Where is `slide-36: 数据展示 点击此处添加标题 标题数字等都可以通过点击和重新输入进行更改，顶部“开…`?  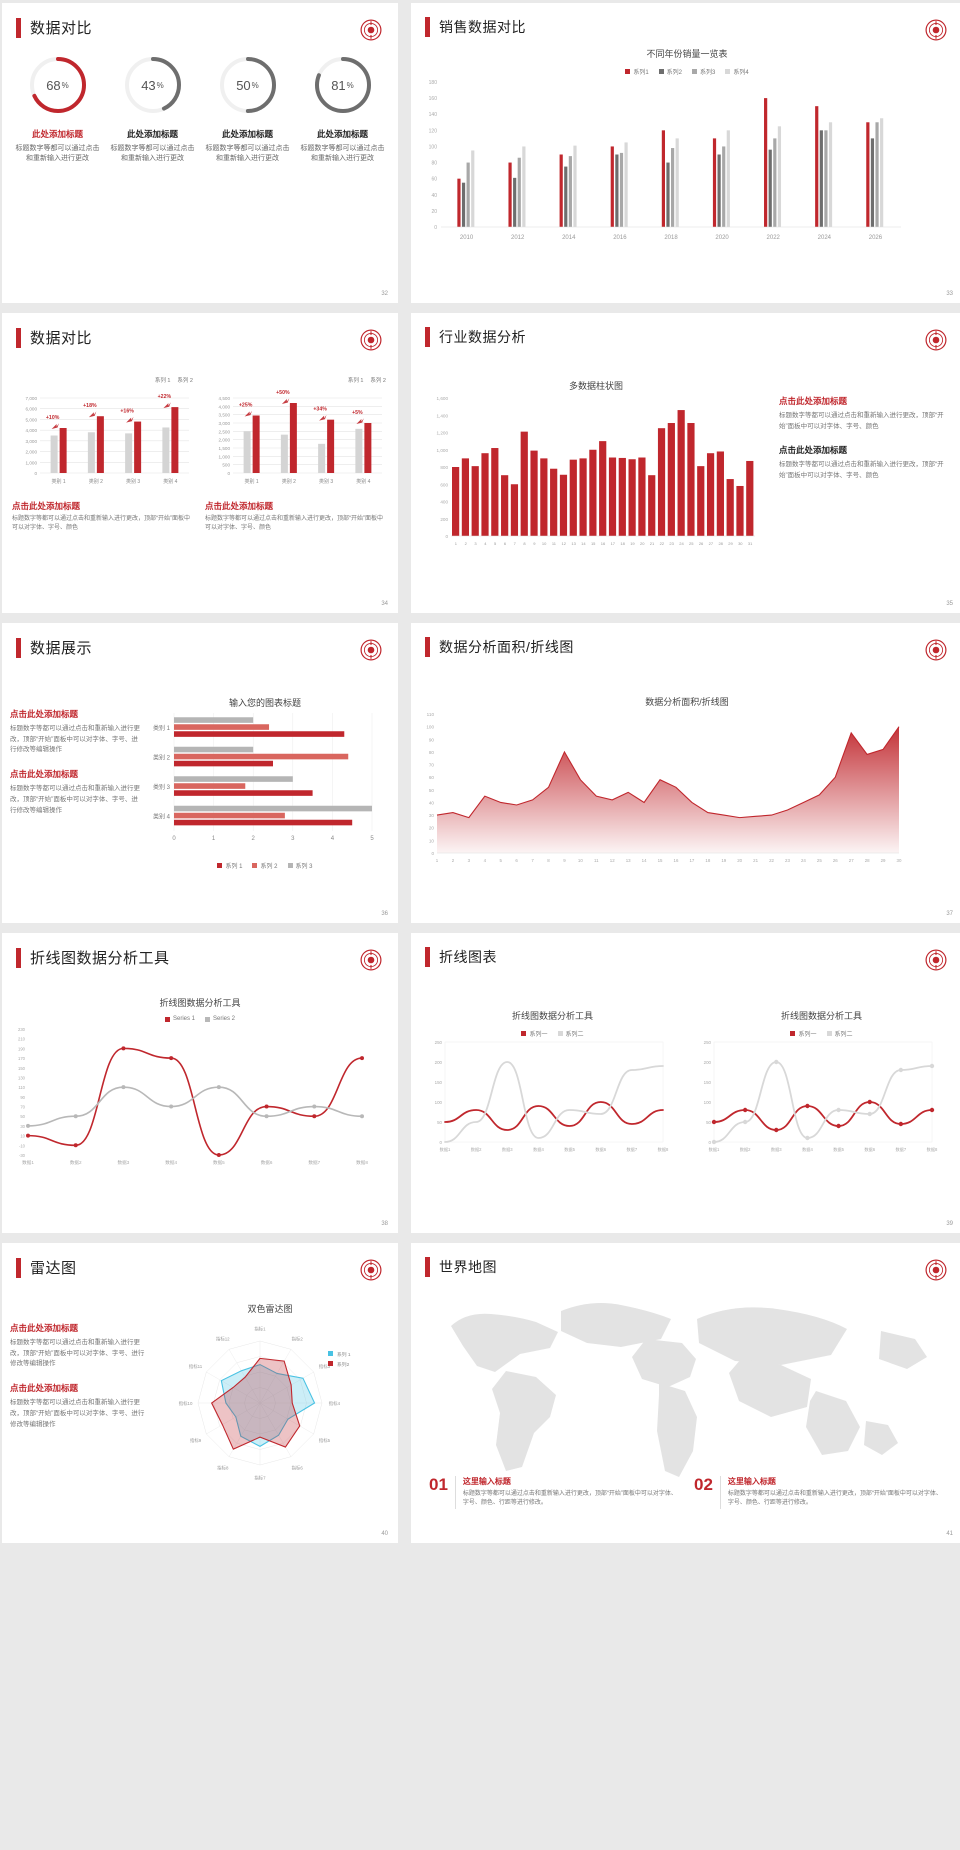
slide-36: 数据展示 点击此处添加标题 标题数字等都可以通过点击和重新输入进行更改，顶部“开… is located at coordinates (200, 773).